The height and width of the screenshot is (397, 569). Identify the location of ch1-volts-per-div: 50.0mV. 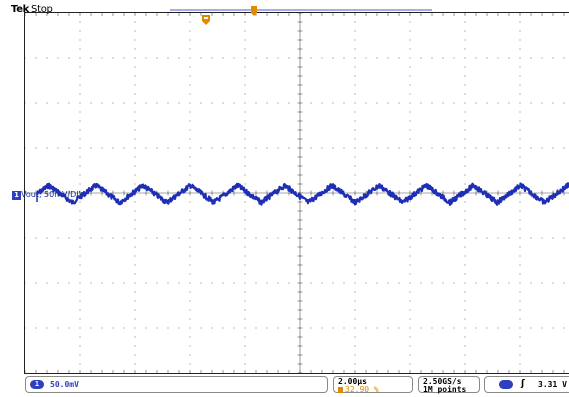
(64, 384).